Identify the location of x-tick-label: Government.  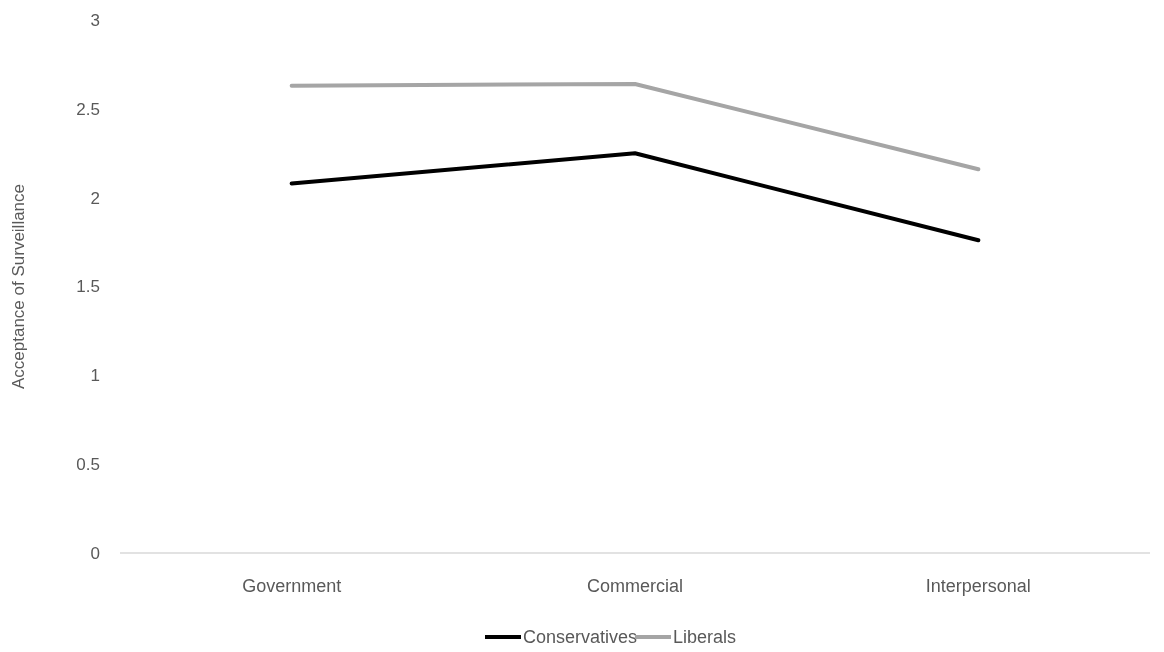
(292, 586).